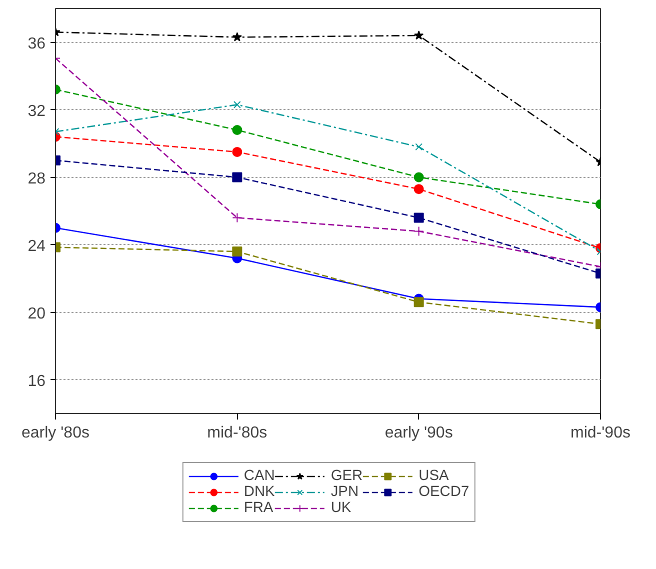 This screenshot has width=656, height=569. What do you see at coordinates (259, 476) in the screenshot?
I see `legend-label: CAN` at bounding box center [259, 476].